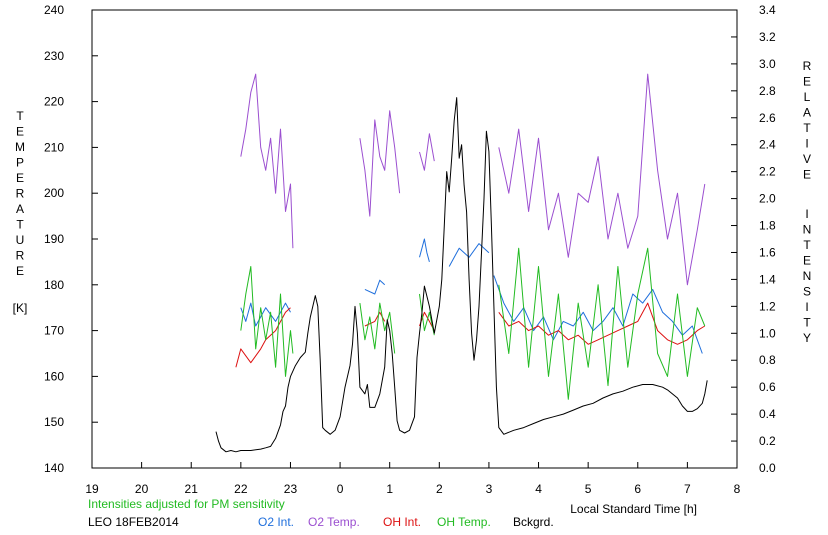  What do you see at coordinates (334, 522) in the screenshot?
I see `legend-entry: O2 Temp.` at bounding box center [334, 522].